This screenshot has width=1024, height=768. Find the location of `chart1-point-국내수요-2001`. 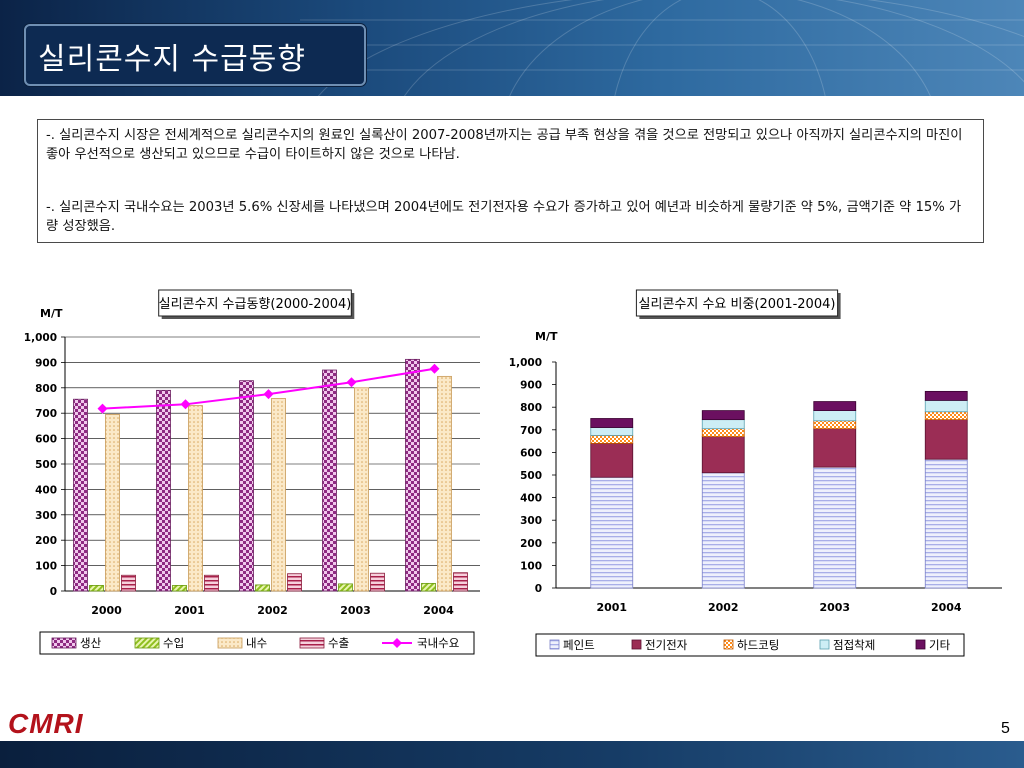

chart1-point-국내수요-2001 is located at coordinates (185, 404).